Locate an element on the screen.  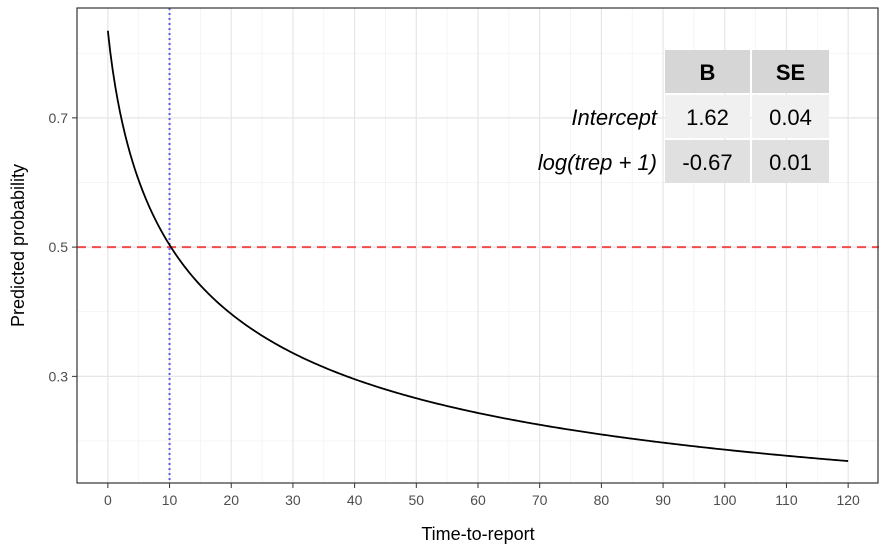
x-tick-label: 120 is located at coordinates (848, 500).